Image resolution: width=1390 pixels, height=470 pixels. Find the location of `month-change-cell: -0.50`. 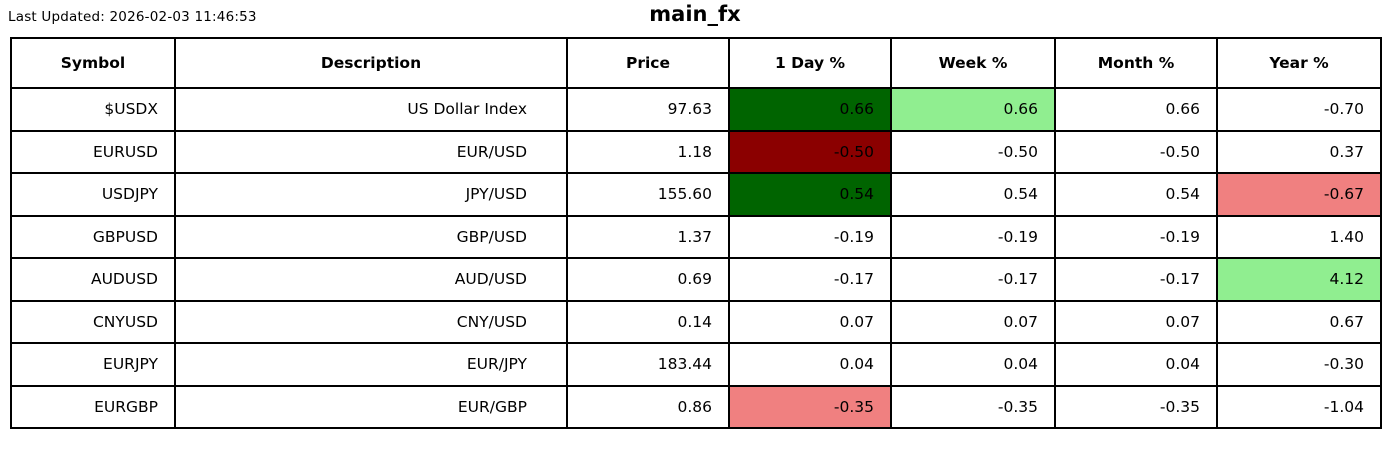

month-change-cell: -0.50 is located at coordinates (1136, 151).